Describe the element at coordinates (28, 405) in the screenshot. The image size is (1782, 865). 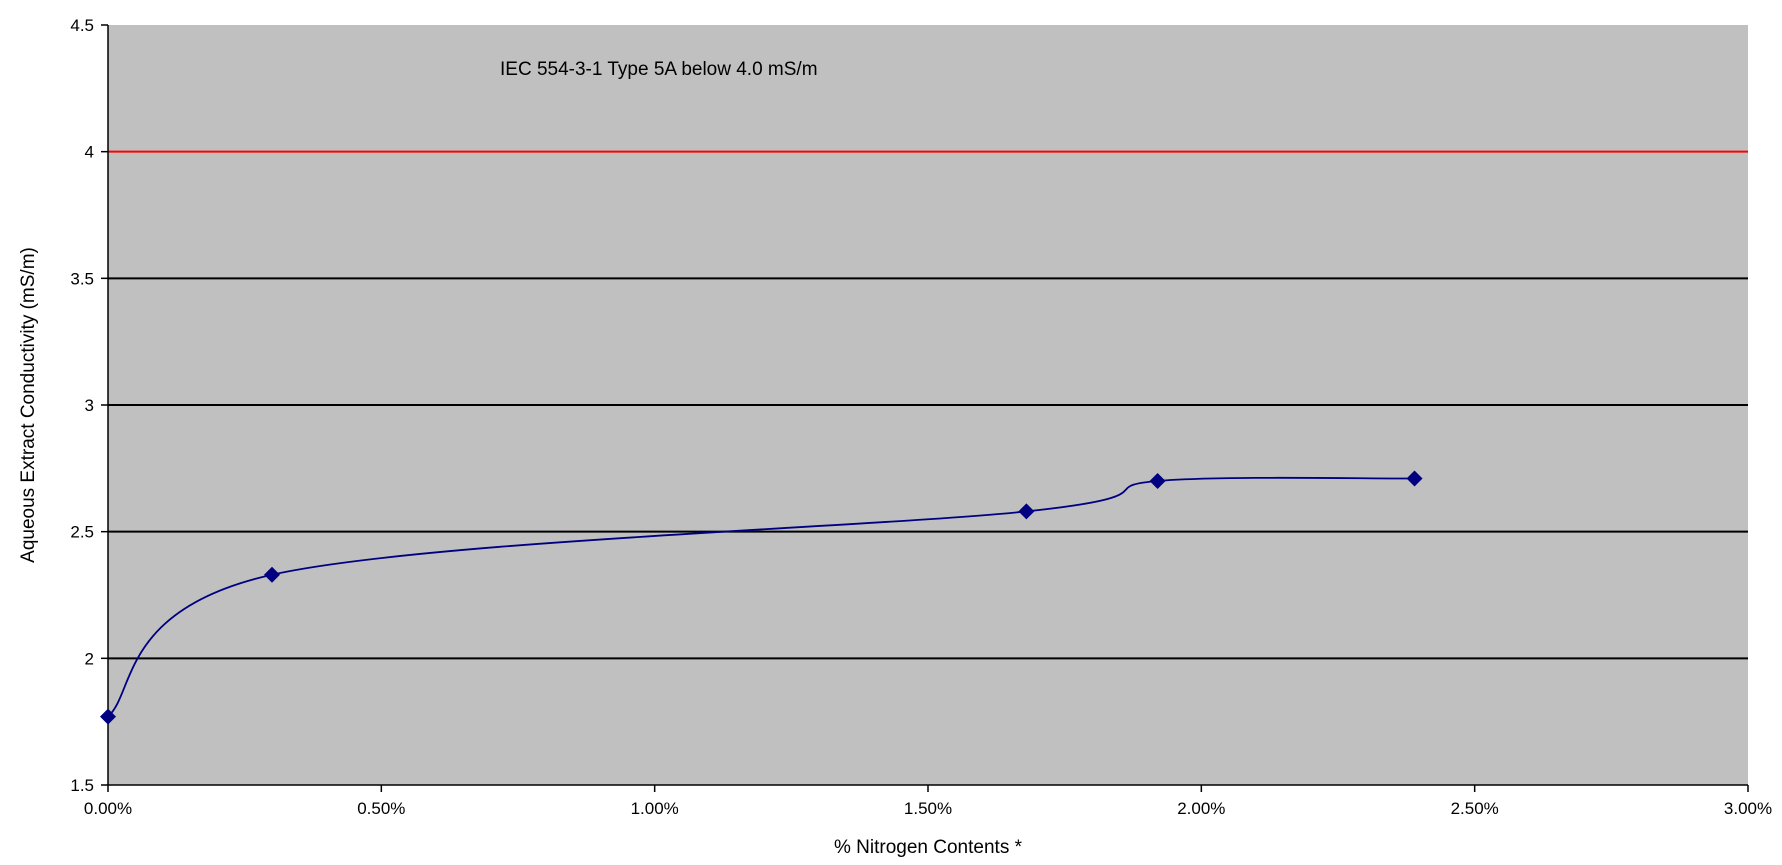
I see `y-axis-title: Aqueous Extract Conductivity (mS/m)` at that location.